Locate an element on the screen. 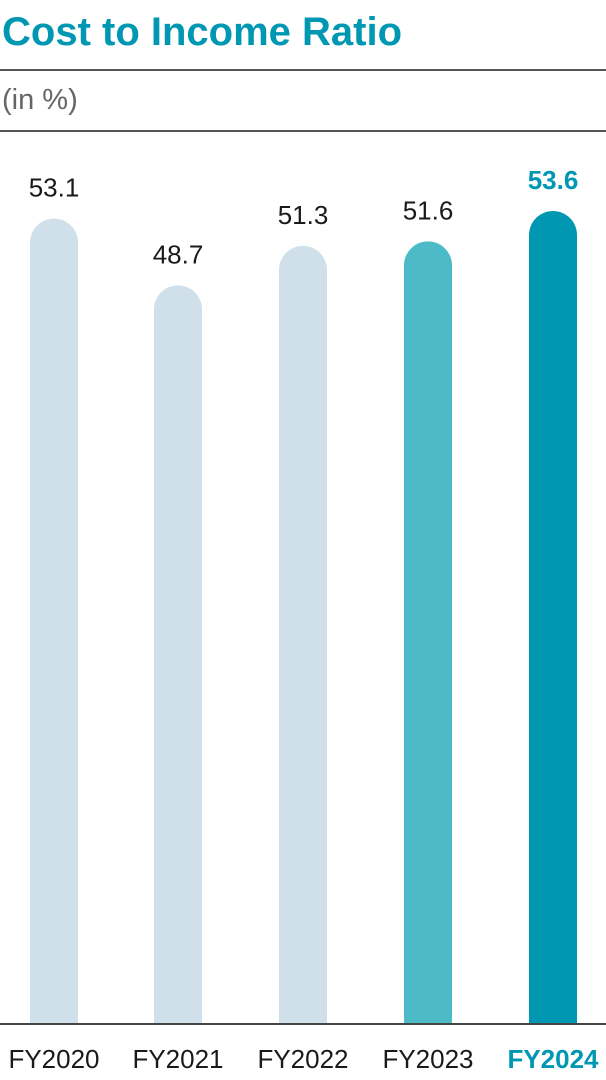 This screenshot has width=606, height=1080. x-tick-label-fy2024: FY2024 is located at coordinates (553, 1059).